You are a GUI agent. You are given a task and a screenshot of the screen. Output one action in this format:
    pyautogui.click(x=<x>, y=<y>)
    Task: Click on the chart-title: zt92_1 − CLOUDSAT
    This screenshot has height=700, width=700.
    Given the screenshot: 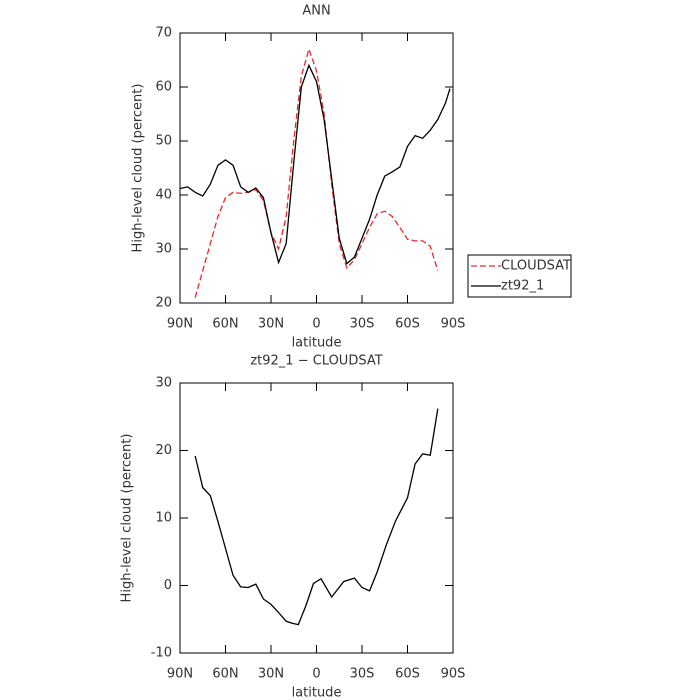 What is the action you would take?
    pyautogui.click(x=316, y=361)
    